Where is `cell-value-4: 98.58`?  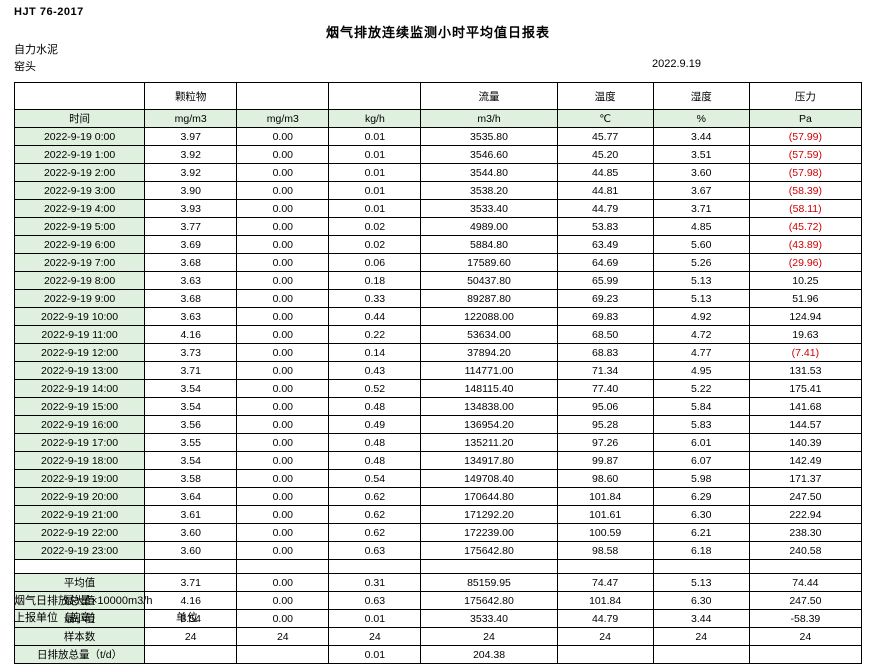
cell-value-4: 98.58 is located at coordinates (605, 550).